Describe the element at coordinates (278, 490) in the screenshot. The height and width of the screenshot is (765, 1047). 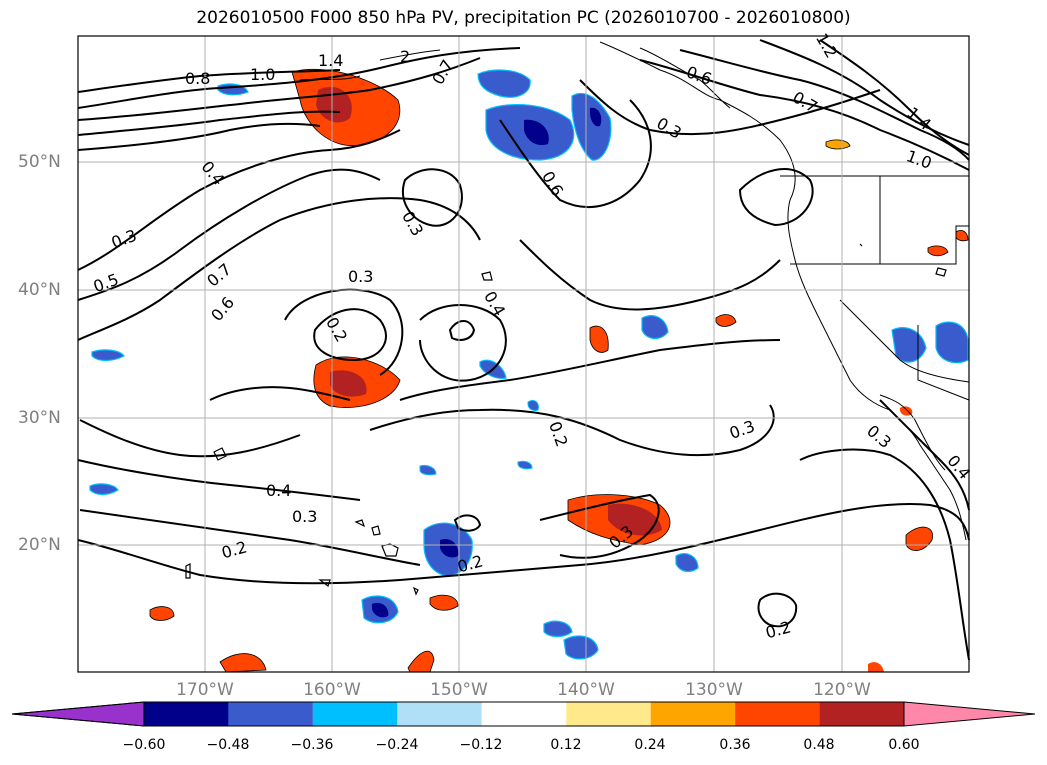
I see `contour-label: 0.4` at that location.